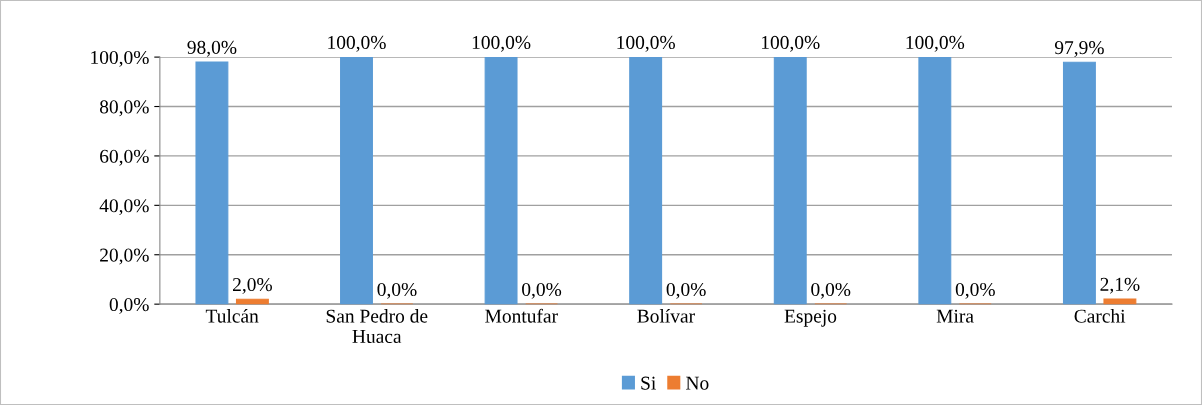 The width and height of the screenshot is (1202, 405). Describe the element at coordinates (1120, 285) in the screenshot. I see `data-label: 2,1%` at that location.